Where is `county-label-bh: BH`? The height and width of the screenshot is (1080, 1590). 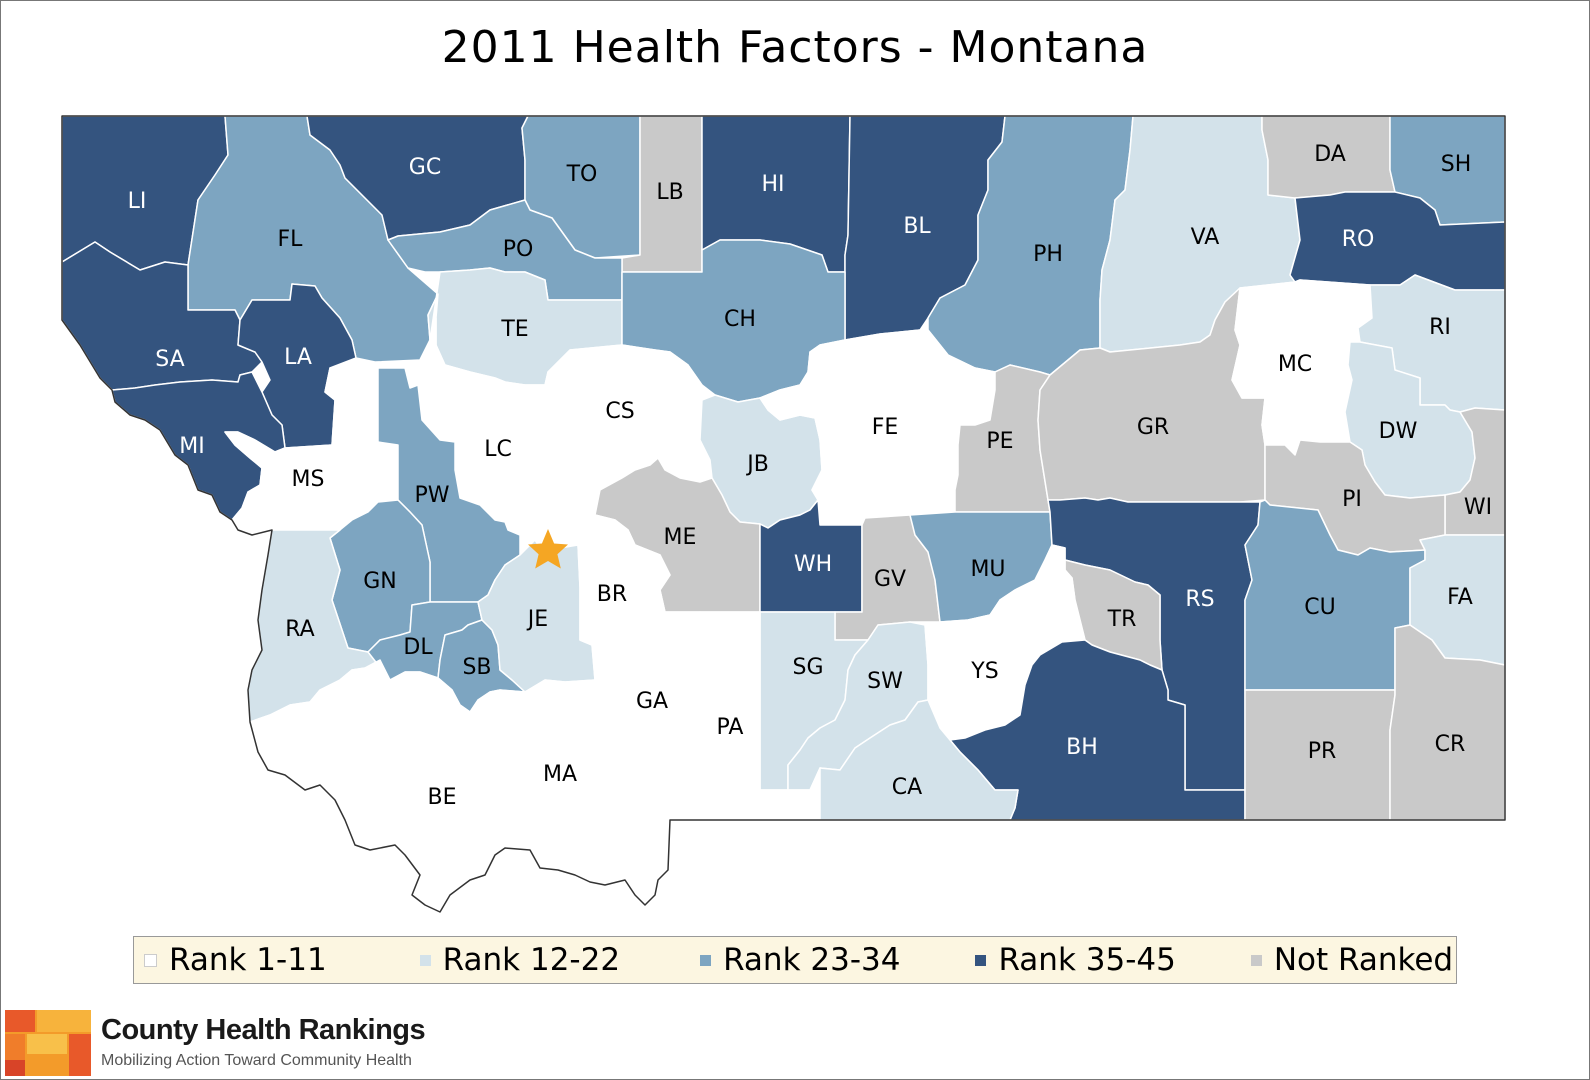 county-label-bh: BH is located at coordinates (1082, 747).